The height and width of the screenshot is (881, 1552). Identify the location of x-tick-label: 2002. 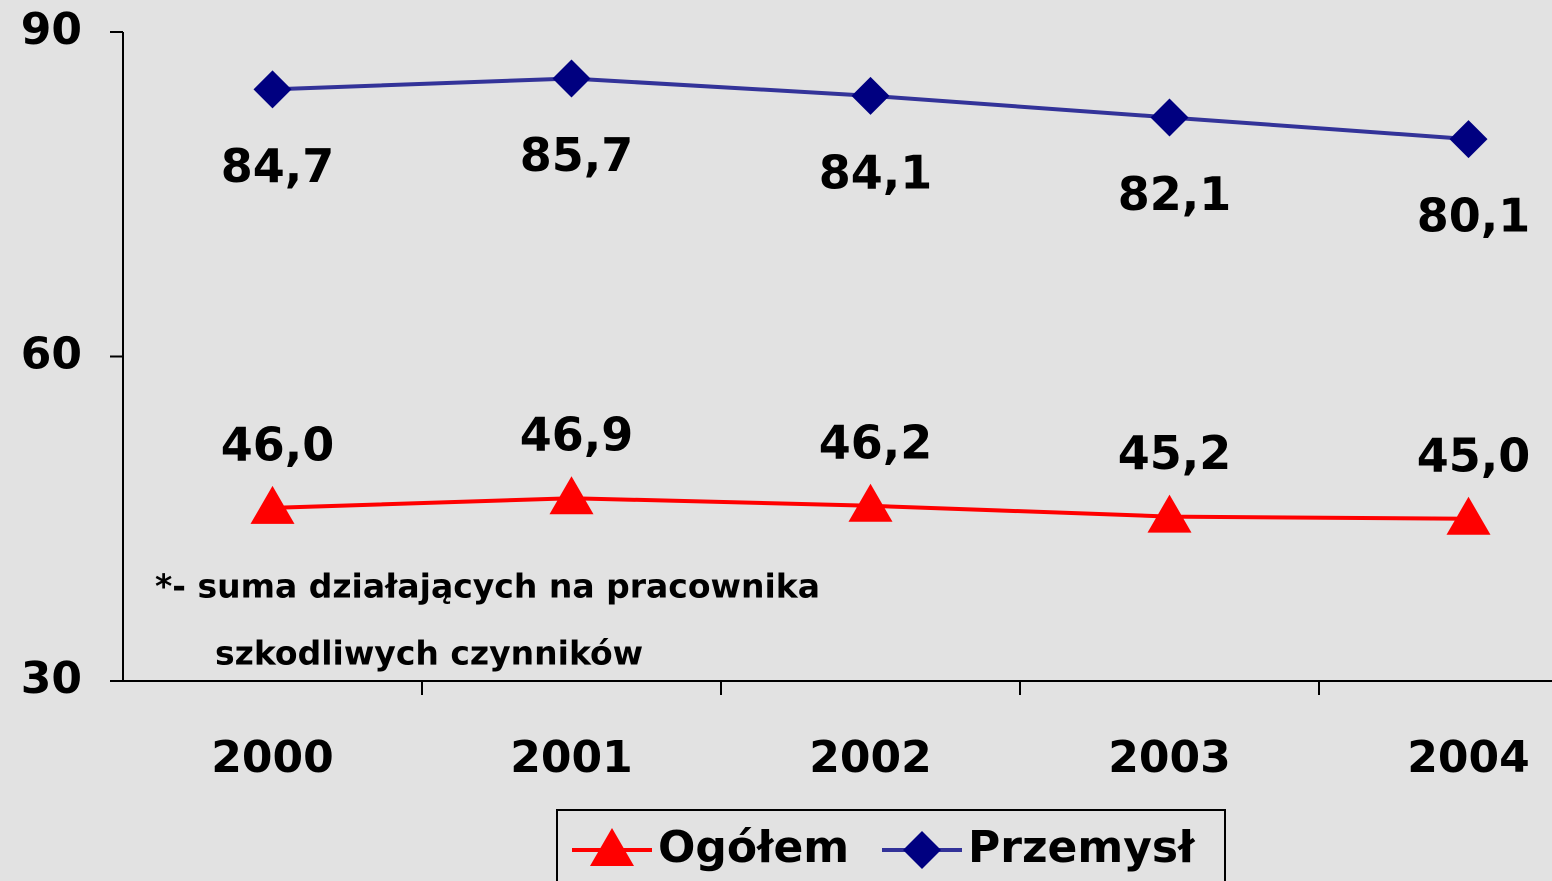
(870, 757).